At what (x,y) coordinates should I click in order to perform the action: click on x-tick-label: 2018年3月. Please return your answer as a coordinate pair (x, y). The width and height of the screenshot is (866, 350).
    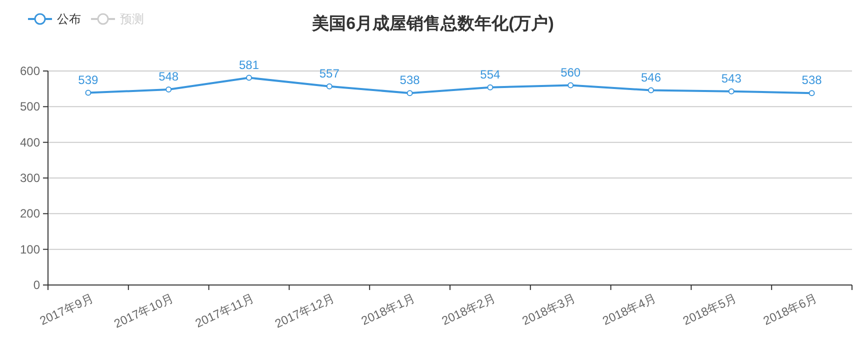
    Looking at the image, I should click on (549, 309).